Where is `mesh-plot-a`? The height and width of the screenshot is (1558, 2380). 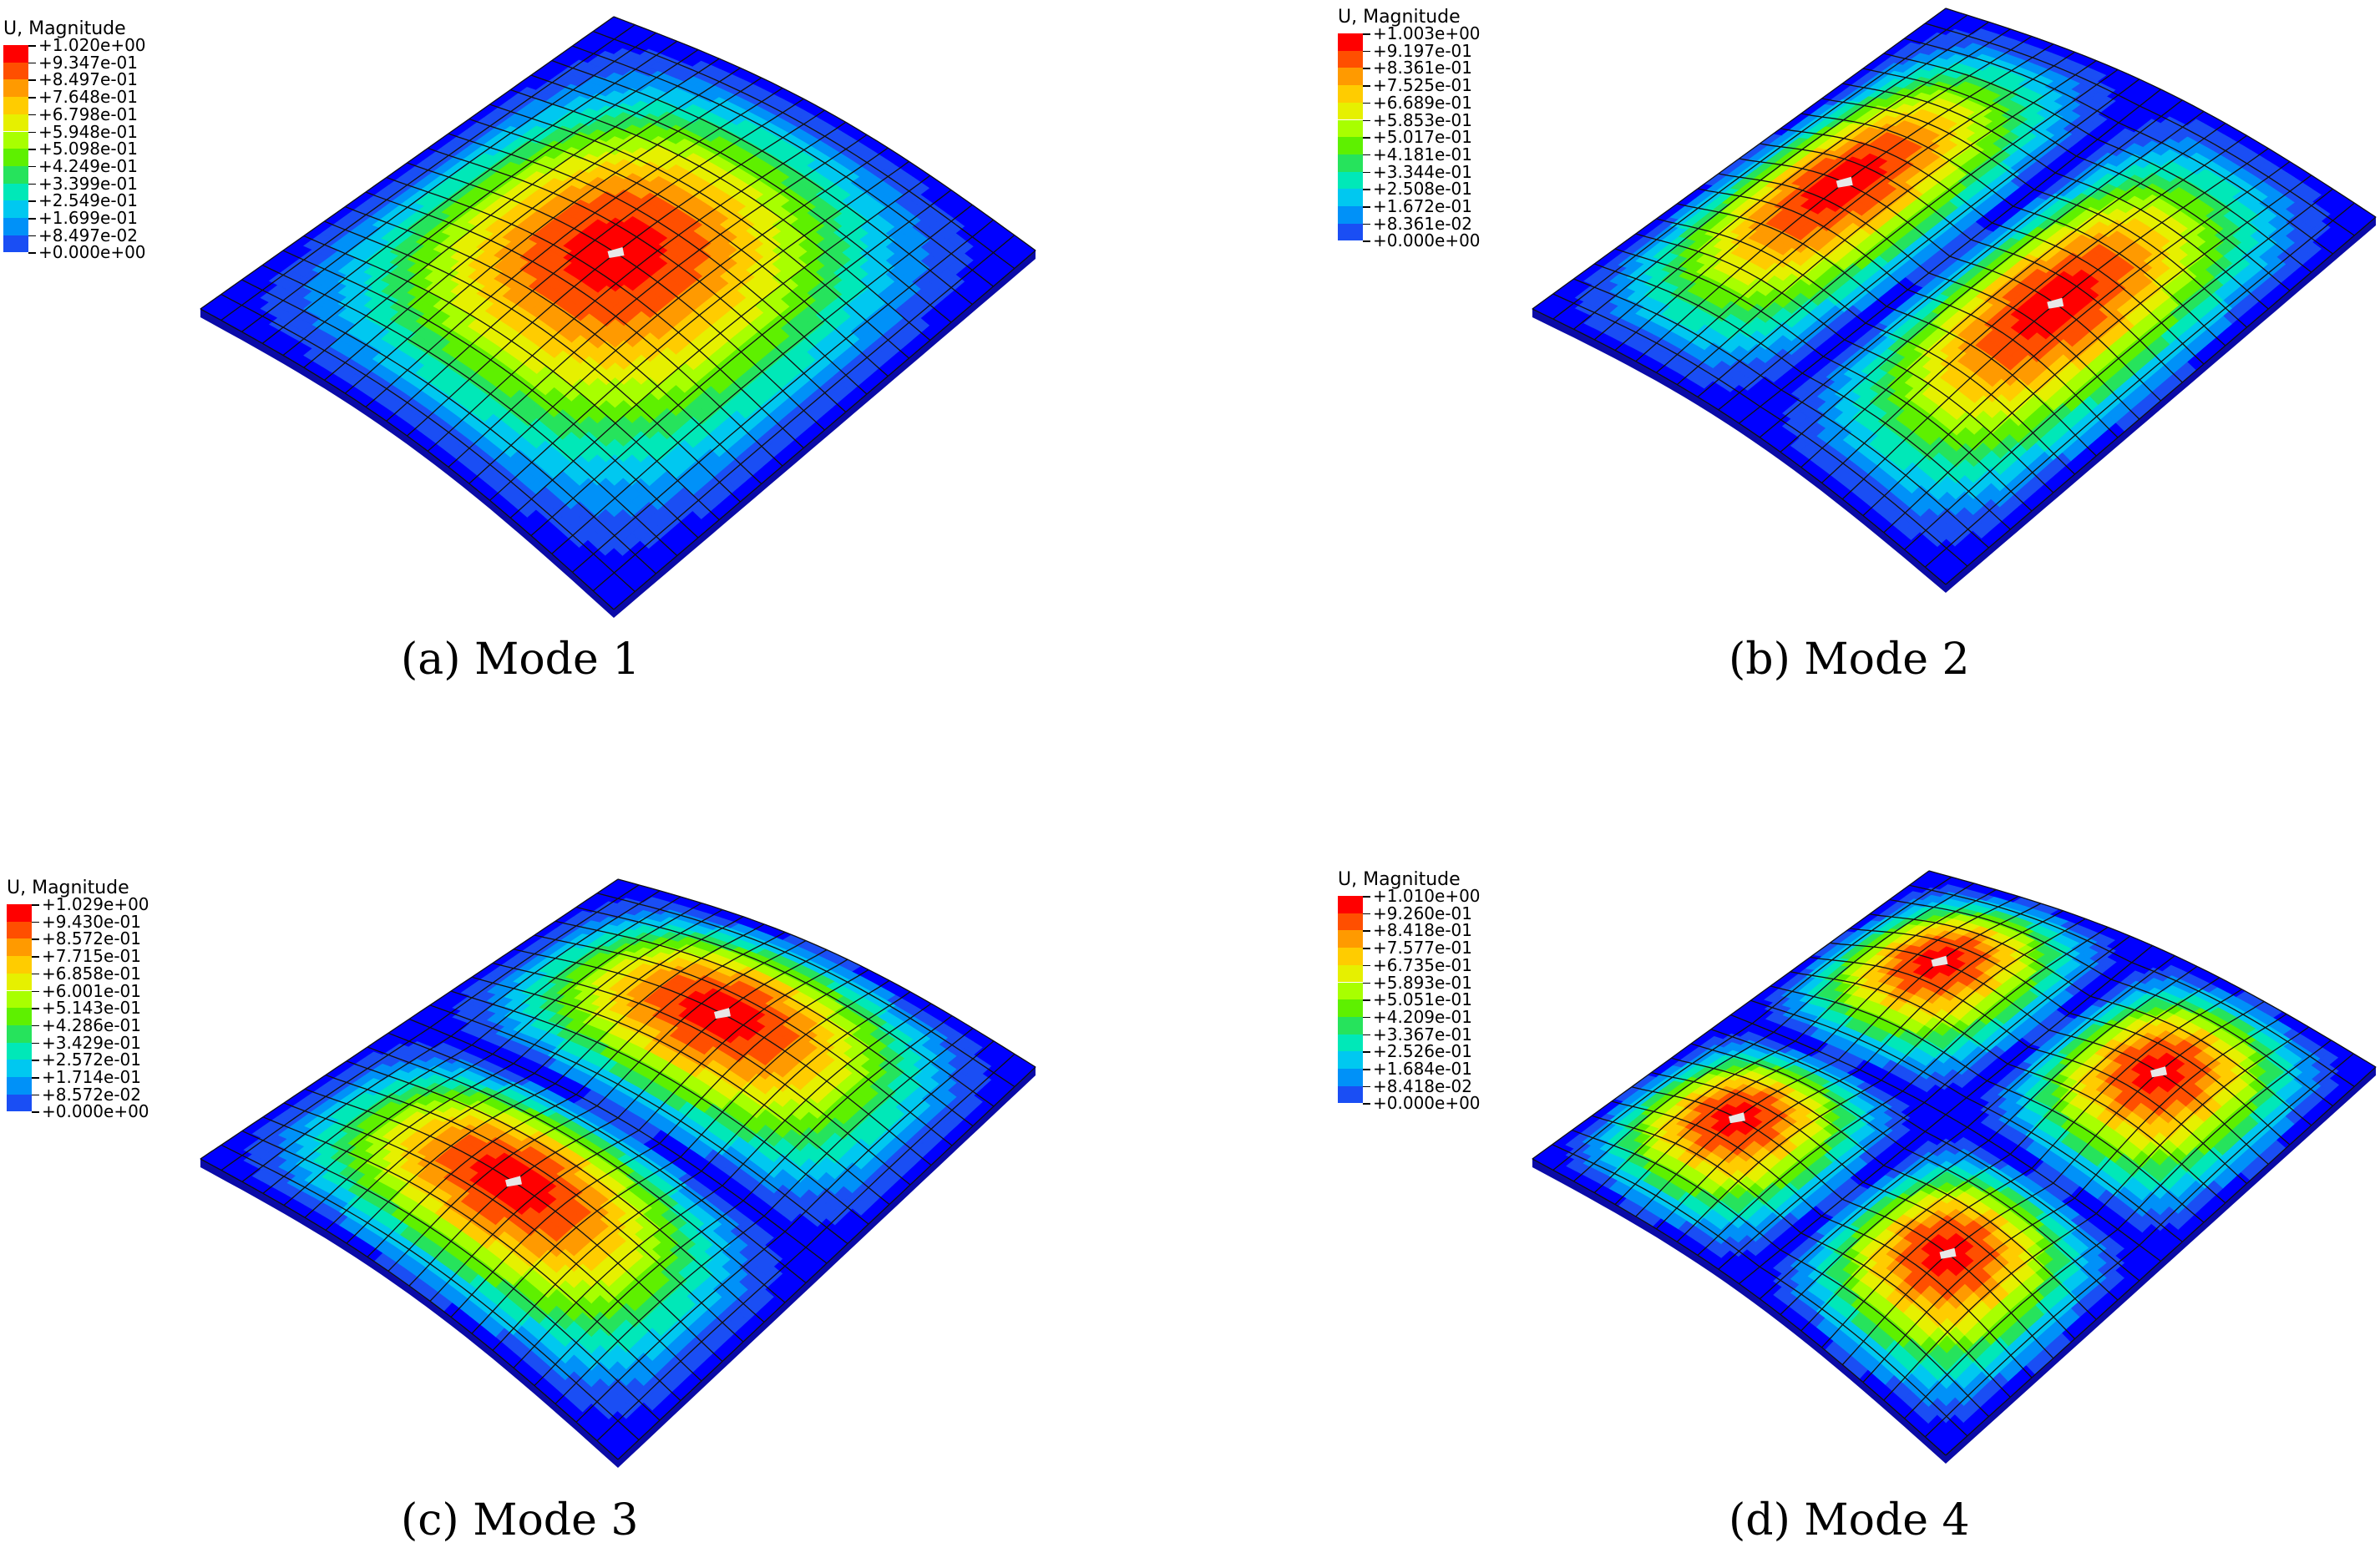 mesh-plot-a is located at coordinates (618, 317).